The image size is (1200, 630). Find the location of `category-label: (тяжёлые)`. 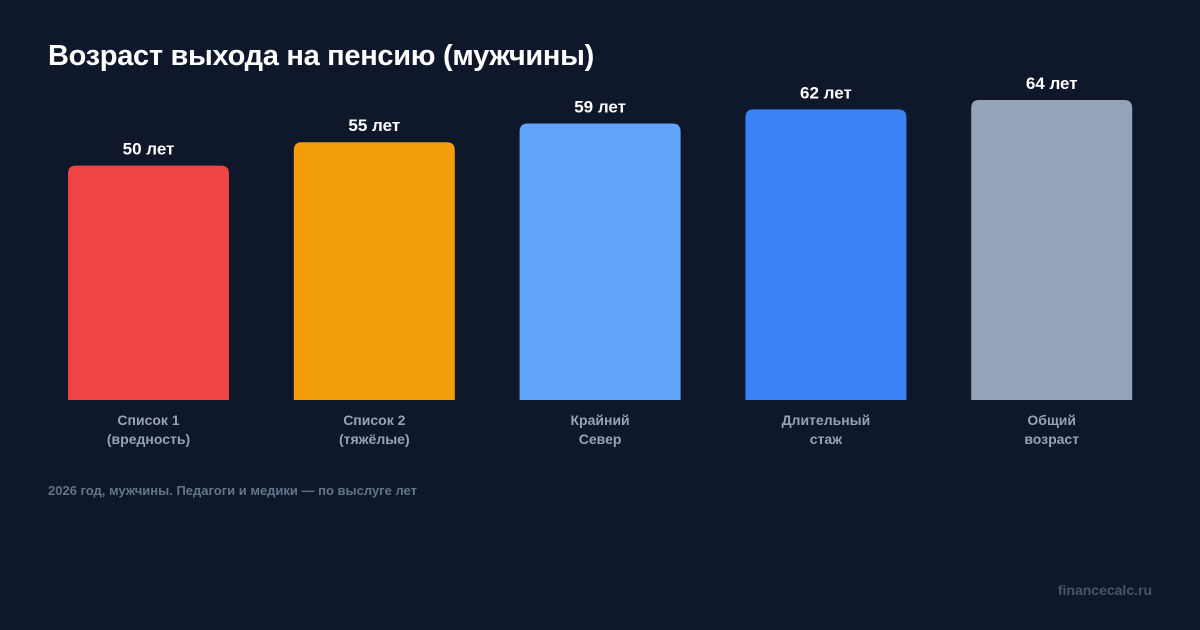

category-label: (тяжёлые) is located at coordinates (374, 439).